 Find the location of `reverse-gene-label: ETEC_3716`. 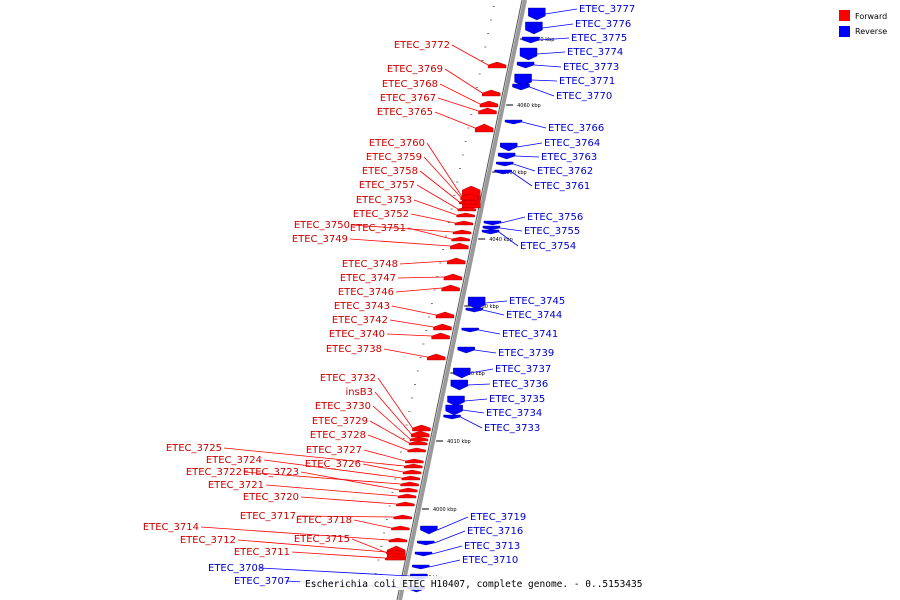

reverse-gene-label: ETEC_3716 is located at coordinates (495, 531).